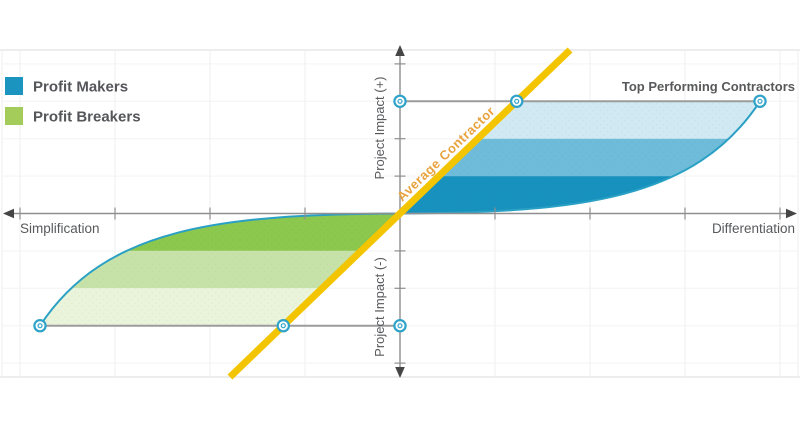  I want to click on marker-low-performer-icon, so click(40, 326).